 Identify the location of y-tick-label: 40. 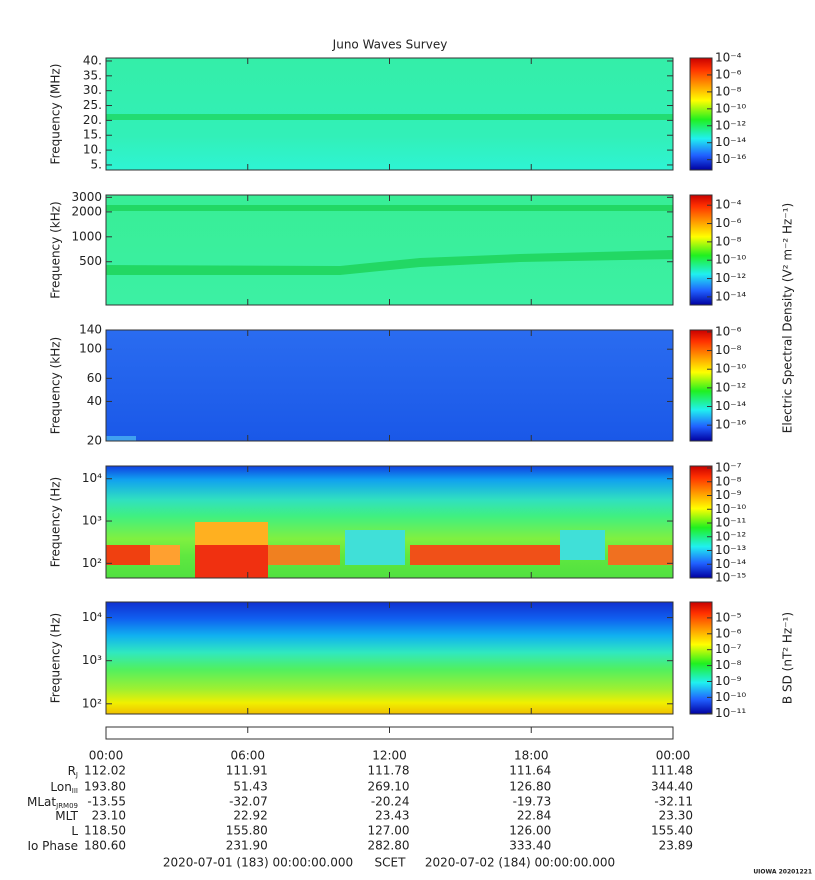
(94, 401).